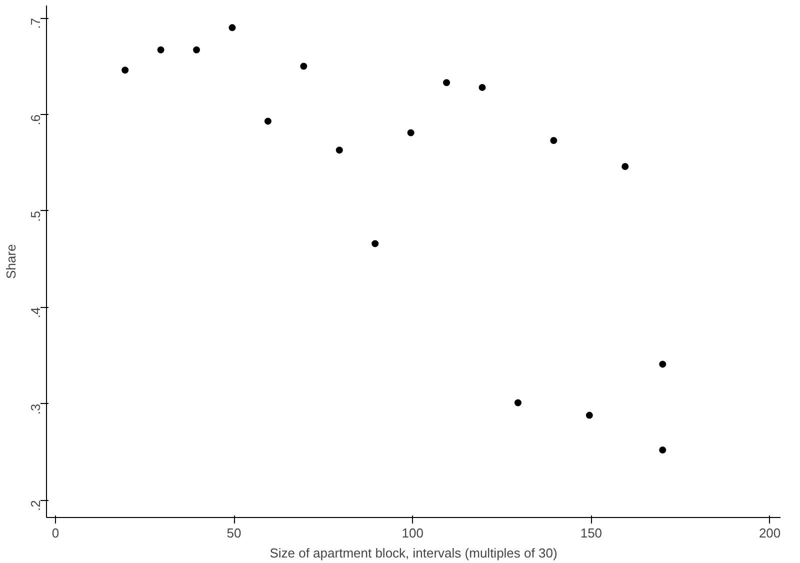  What do you see at coordinates (413, 533) in the screenshot?
I see `x-tick-label: 100` at bounding box center [413, 533].